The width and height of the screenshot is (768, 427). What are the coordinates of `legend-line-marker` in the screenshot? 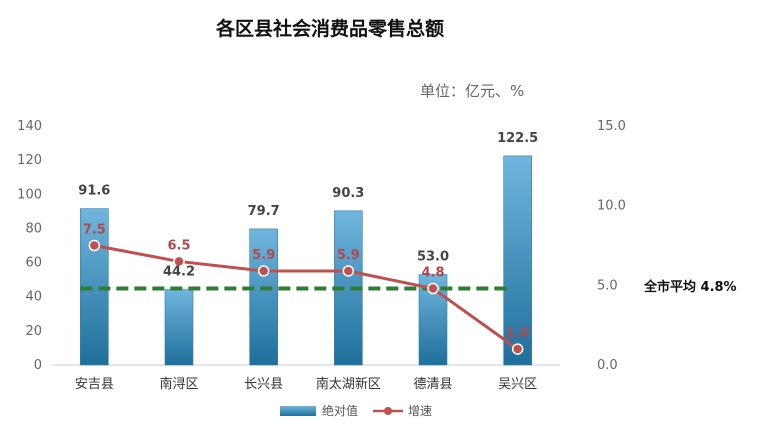 It's located at (388, 411).